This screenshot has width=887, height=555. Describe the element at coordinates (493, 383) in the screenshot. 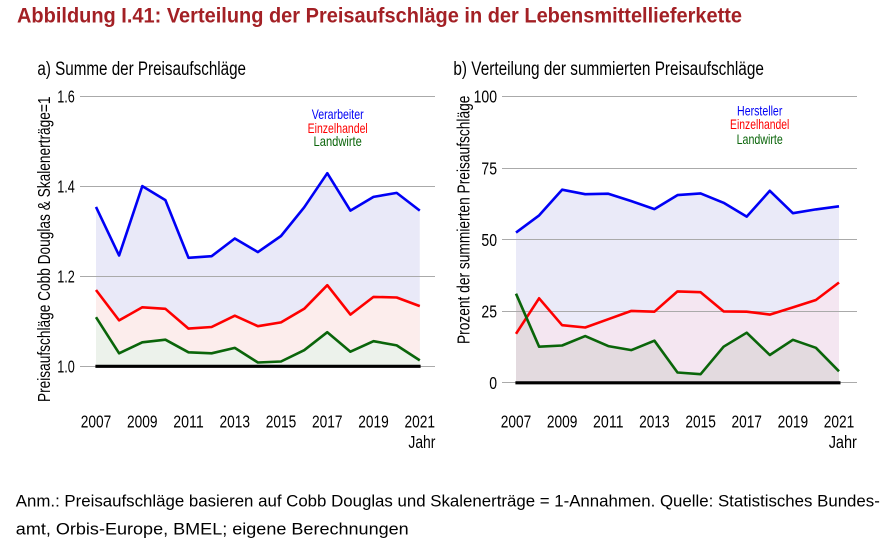

I see `svg-text: 0` at that location.